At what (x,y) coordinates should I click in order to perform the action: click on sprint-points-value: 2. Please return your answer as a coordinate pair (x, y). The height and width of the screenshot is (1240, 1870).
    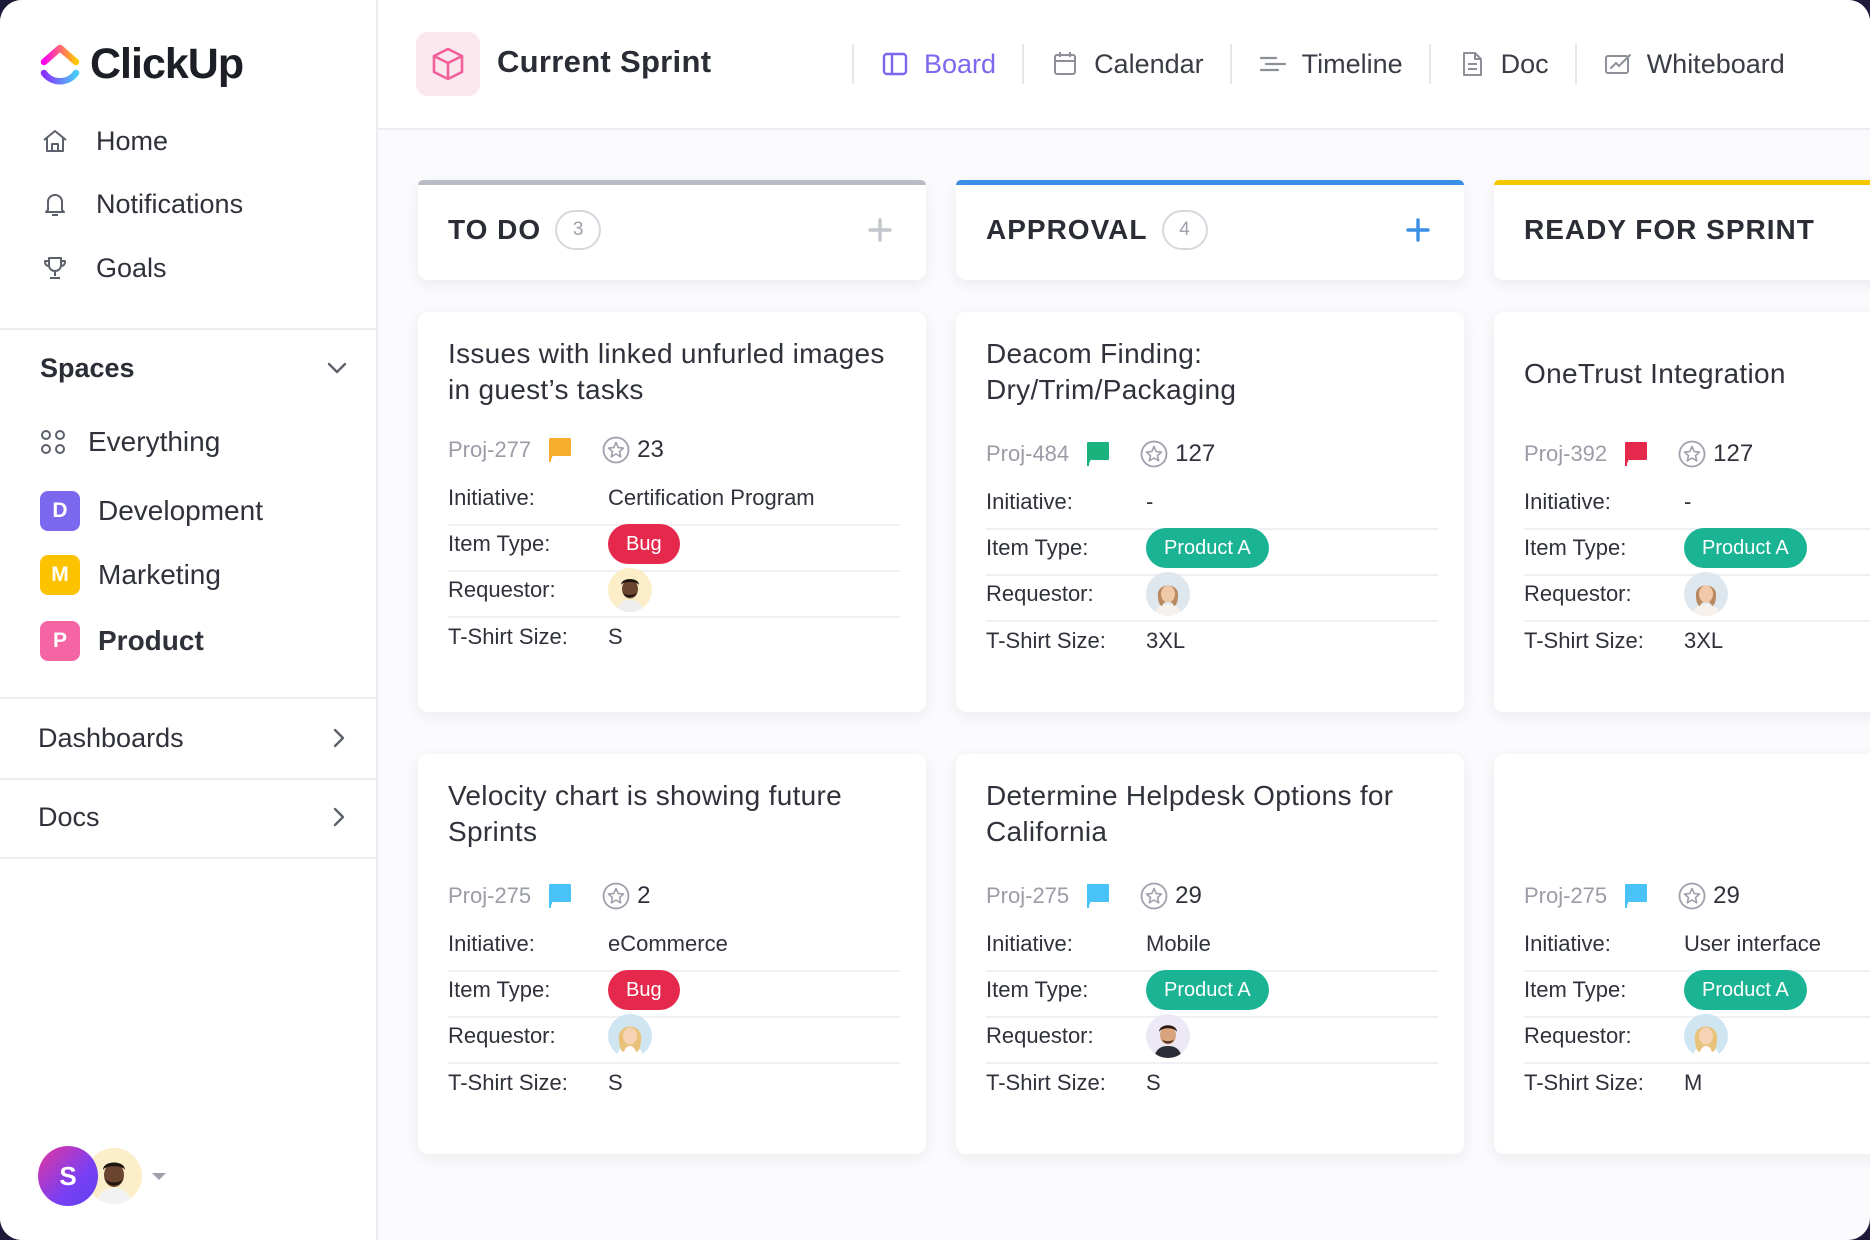
    Looking at the image, I should click on (644, 895).